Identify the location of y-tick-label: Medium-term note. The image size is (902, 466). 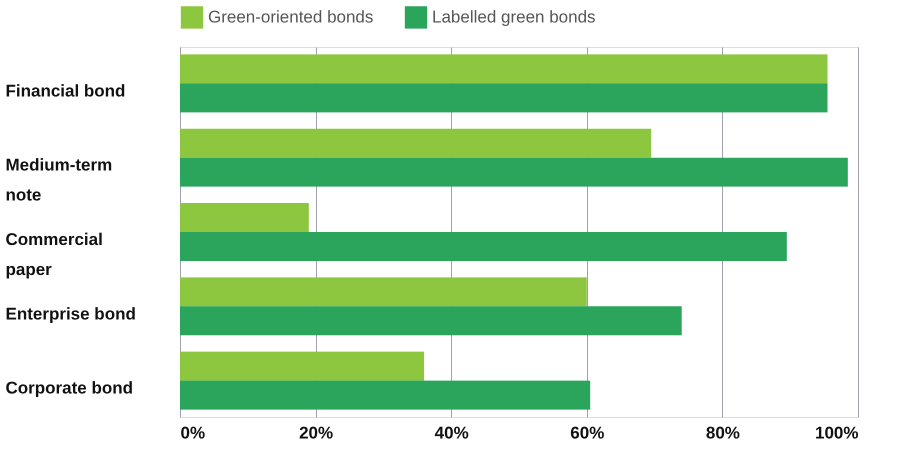
(59, 180).